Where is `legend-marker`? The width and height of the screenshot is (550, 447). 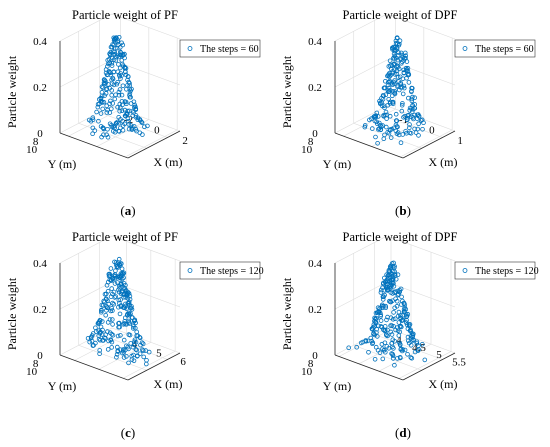
legend-marker is located at coordinates (190, 270).